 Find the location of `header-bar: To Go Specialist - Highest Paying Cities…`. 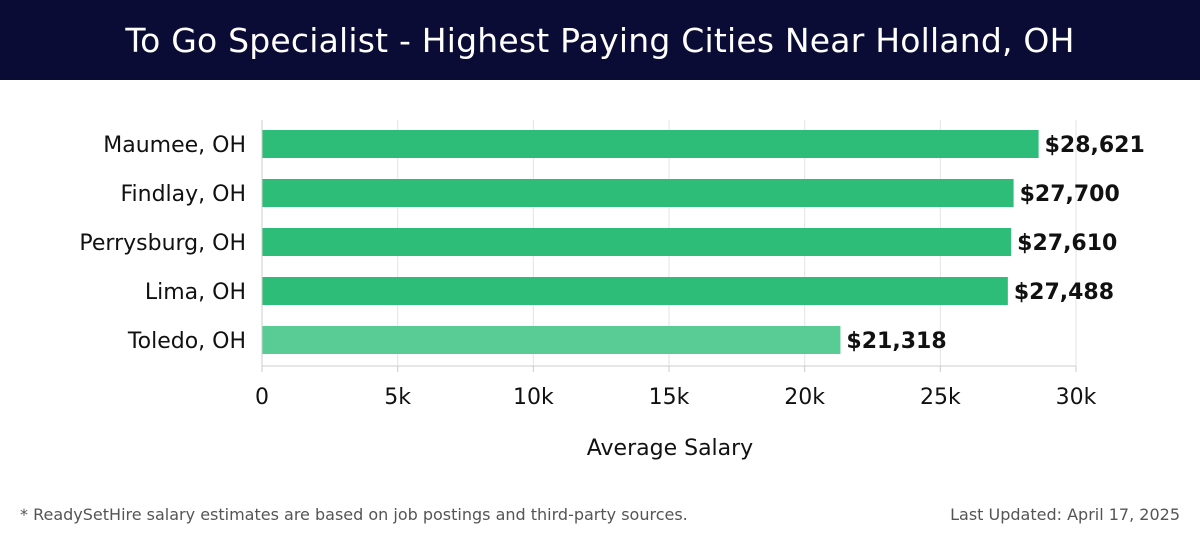

header-bar: To Go Specialist - Highest Paying Cities… is located at coordinates (600, 40).